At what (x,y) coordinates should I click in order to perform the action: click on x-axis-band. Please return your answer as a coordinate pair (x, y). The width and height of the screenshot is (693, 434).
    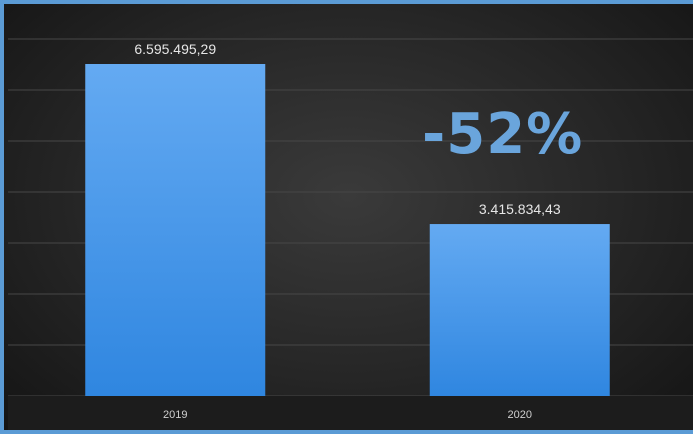
    Looking at the image, I should click on (350, 413).